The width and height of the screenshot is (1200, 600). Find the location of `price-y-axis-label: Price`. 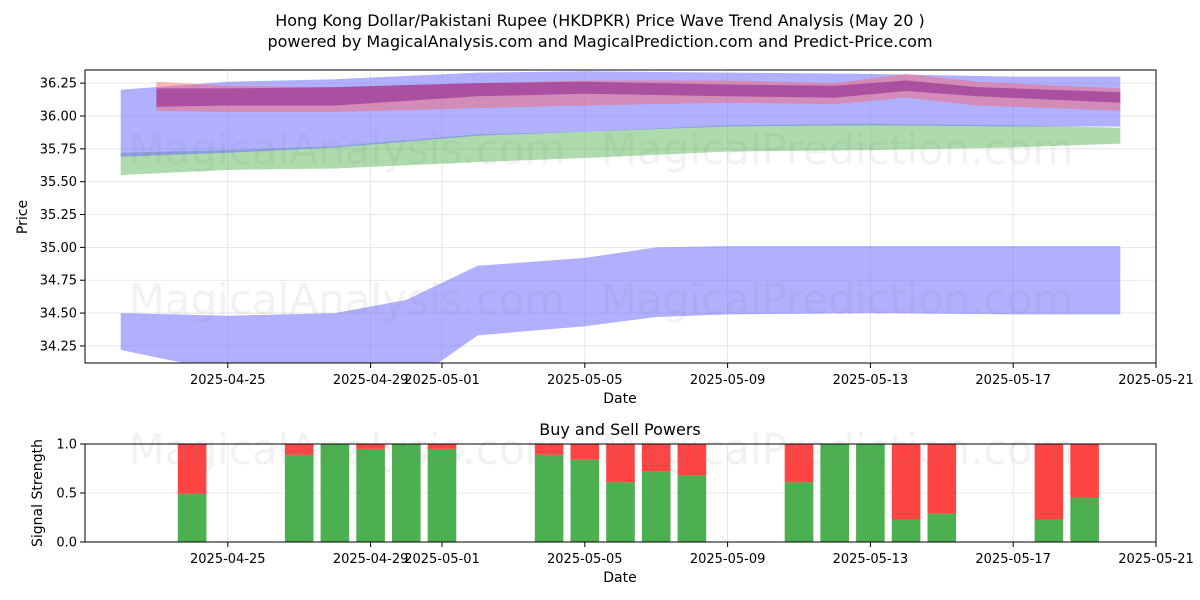

price-y-axis-label: Price is located at coordinates (23, 217).